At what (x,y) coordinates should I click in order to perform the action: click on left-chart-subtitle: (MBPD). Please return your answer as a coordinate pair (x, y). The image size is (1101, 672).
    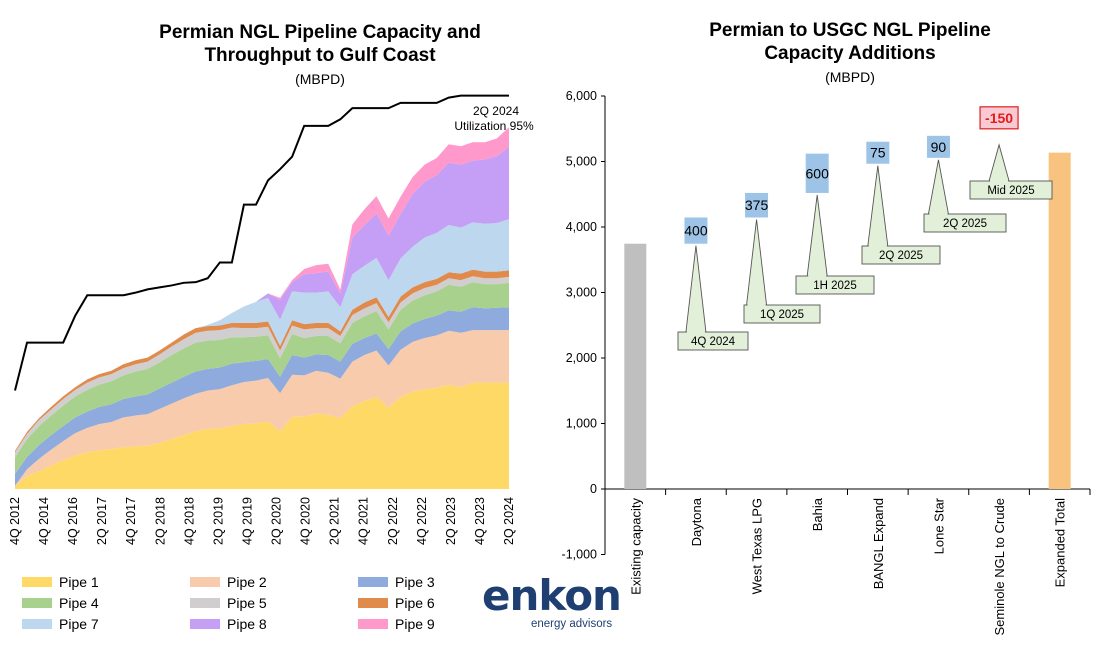
    Looking at the image, I should click on (320, 79).